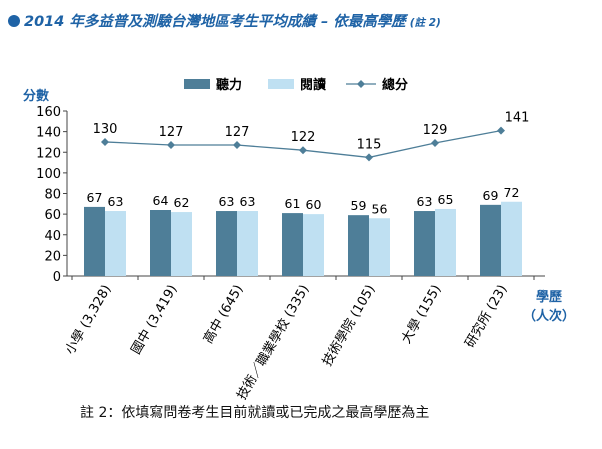 The height and width of the screenshot is (449, 602). What do you see at coordinates (349, 326) in the screenshot?
I see `x-tick-label: 技術學院 (105)` at bounding box center [349, 326].